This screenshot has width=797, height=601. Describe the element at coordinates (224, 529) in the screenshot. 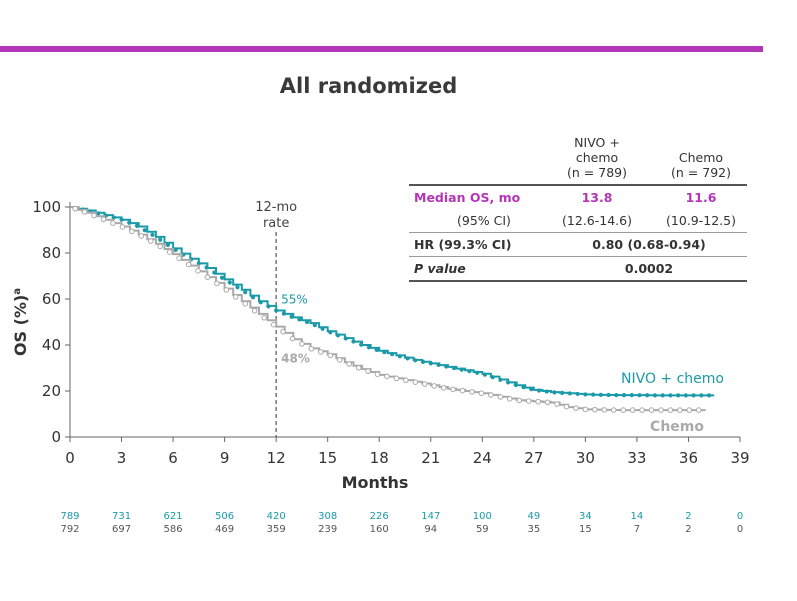

I see `at-risk-chemo-9: 469` at that location.